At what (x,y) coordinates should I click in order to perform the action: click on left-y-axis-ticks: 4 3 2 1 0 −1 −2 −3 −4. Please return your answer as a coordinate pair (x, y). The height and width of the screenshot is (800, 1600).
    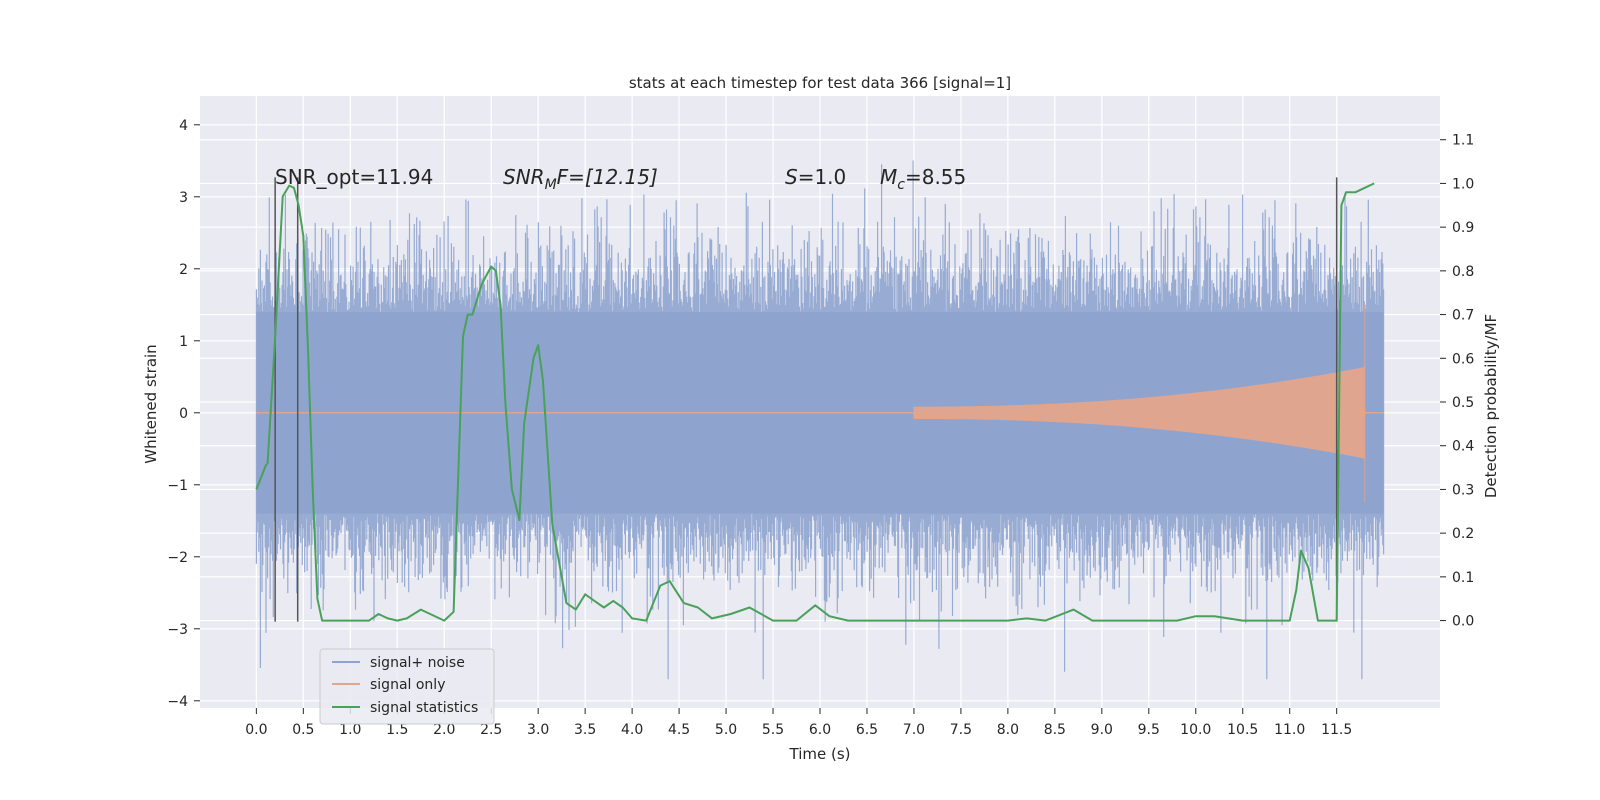
    Looking at the image, I should click on (183, 414).